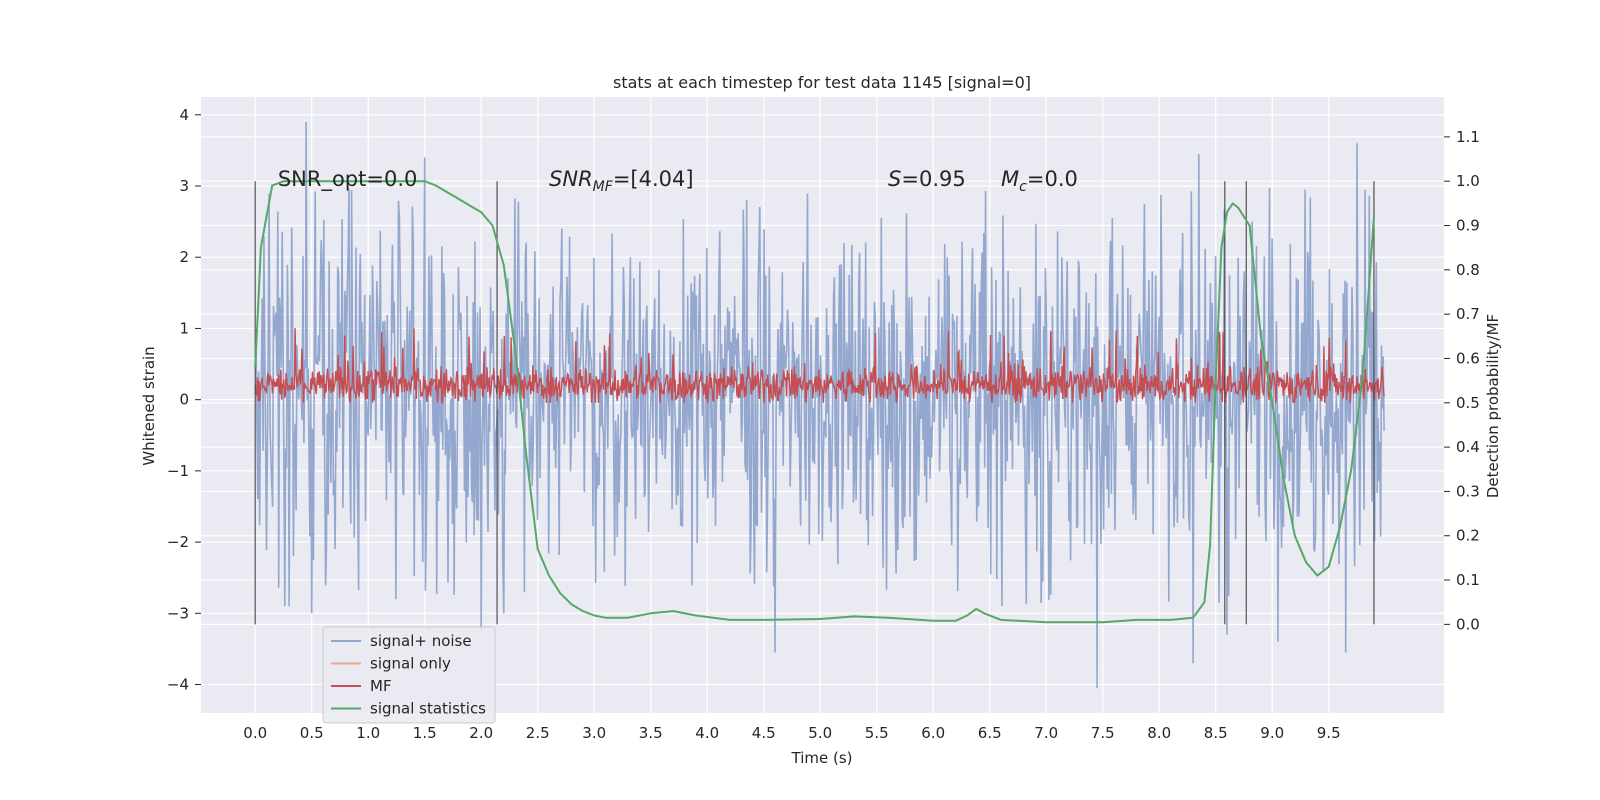 This screenshot has width=1600, height=800. I want to click on mf-line, so click(819, 366).